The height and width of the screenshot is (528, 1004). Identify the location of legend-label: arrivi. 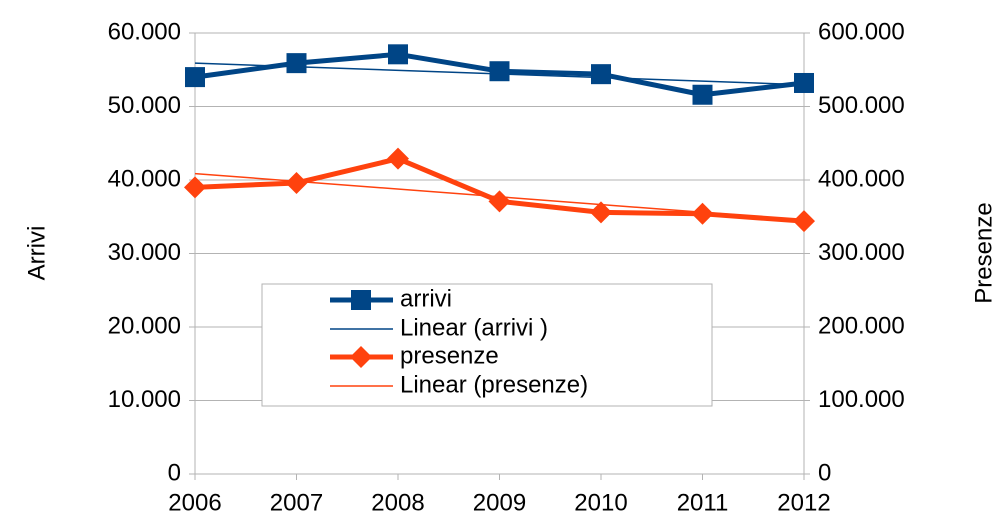
(426, 298).